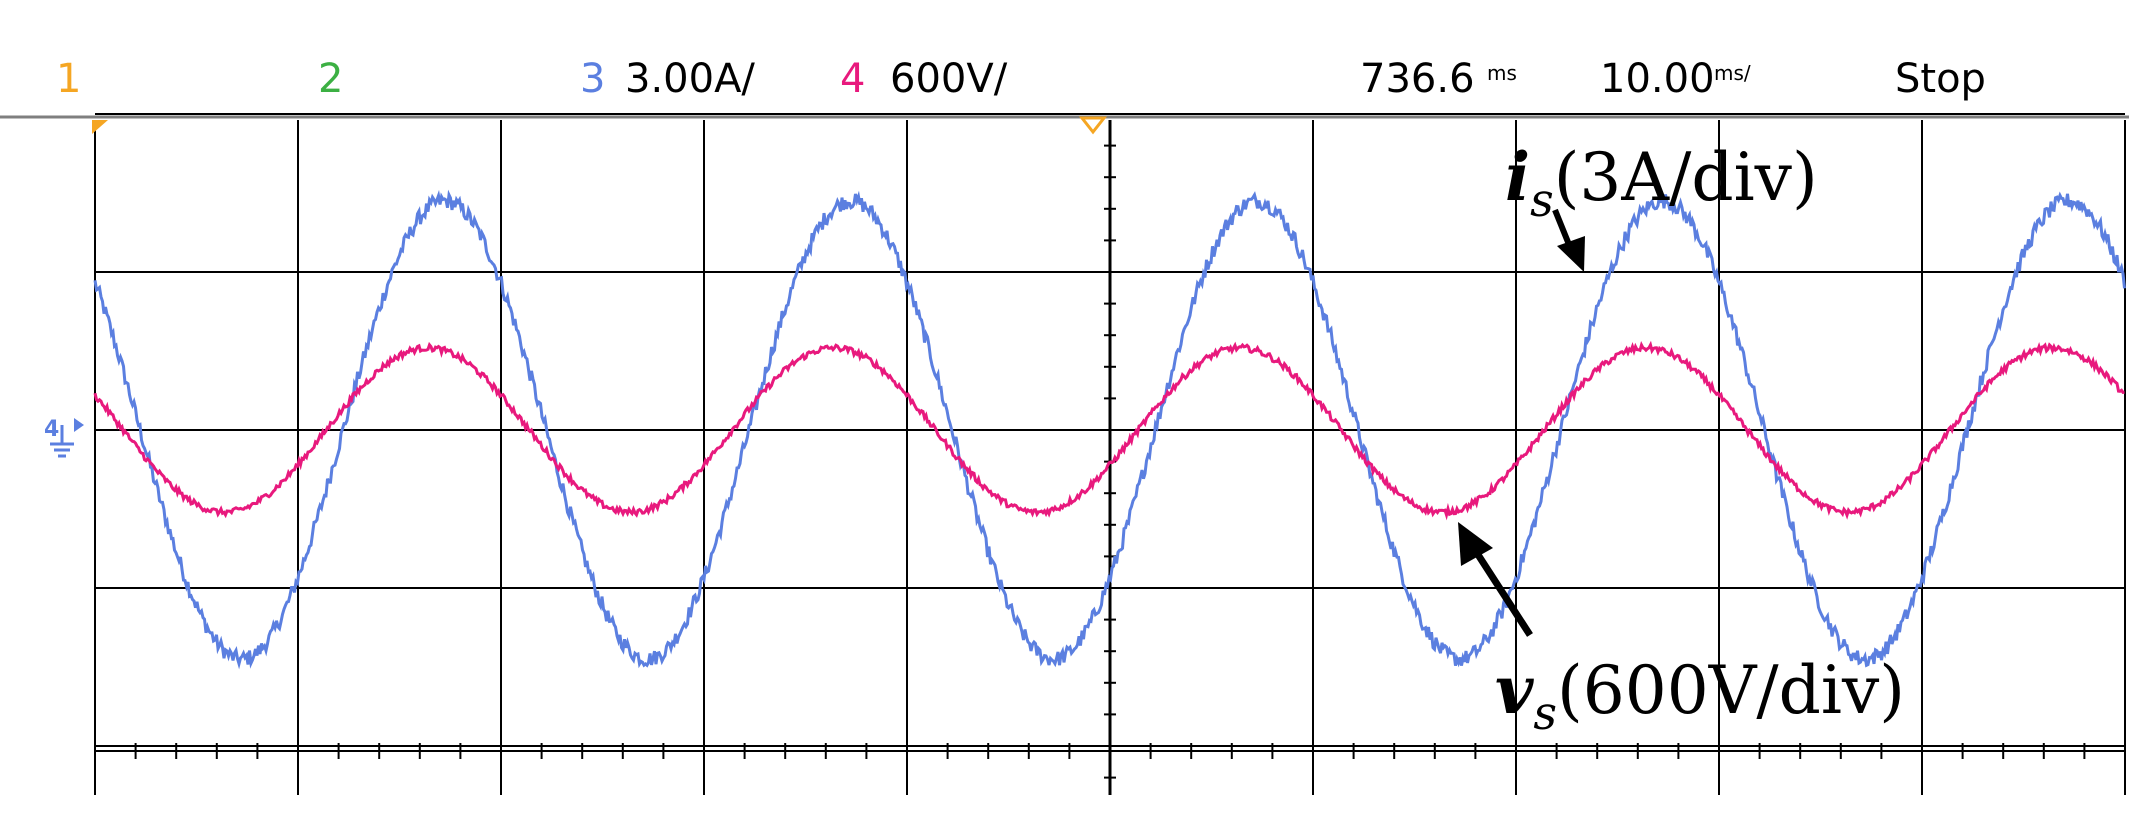  Describe the element at coordinates (949, 79) in the screenshot. I see `channel-4-scale: 600V/` at that location.